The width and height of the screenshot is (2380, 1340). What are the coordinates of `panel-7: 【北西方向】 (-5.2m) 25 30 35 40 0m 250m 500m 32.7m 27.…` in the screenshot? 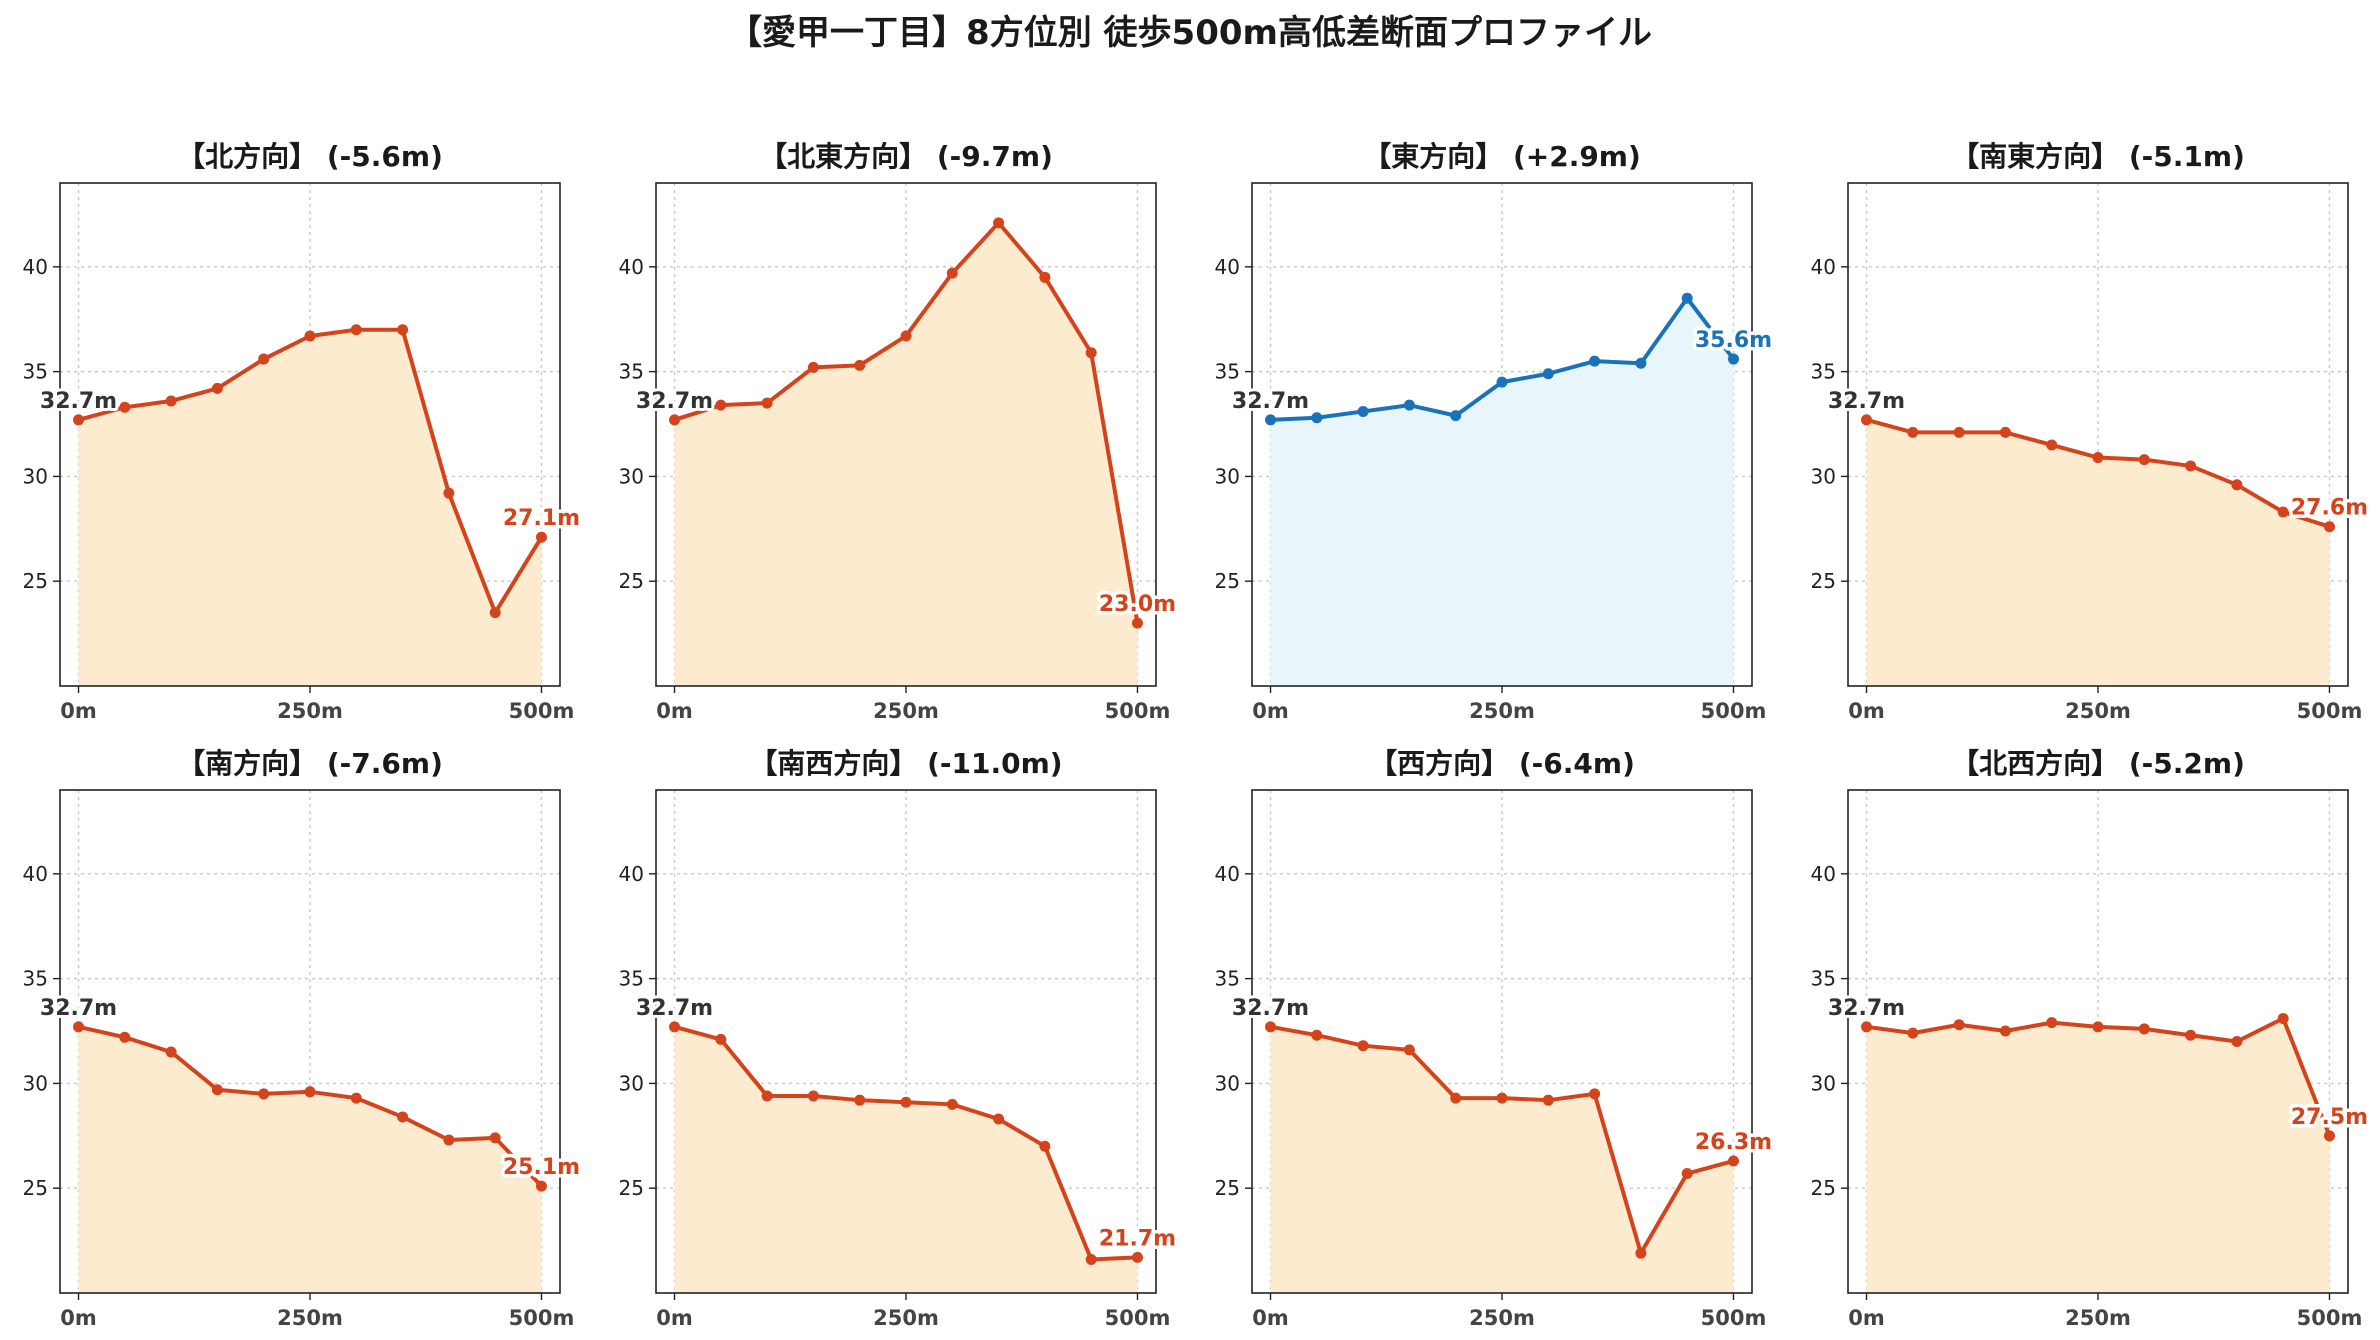 It's located at (2091, 1038).